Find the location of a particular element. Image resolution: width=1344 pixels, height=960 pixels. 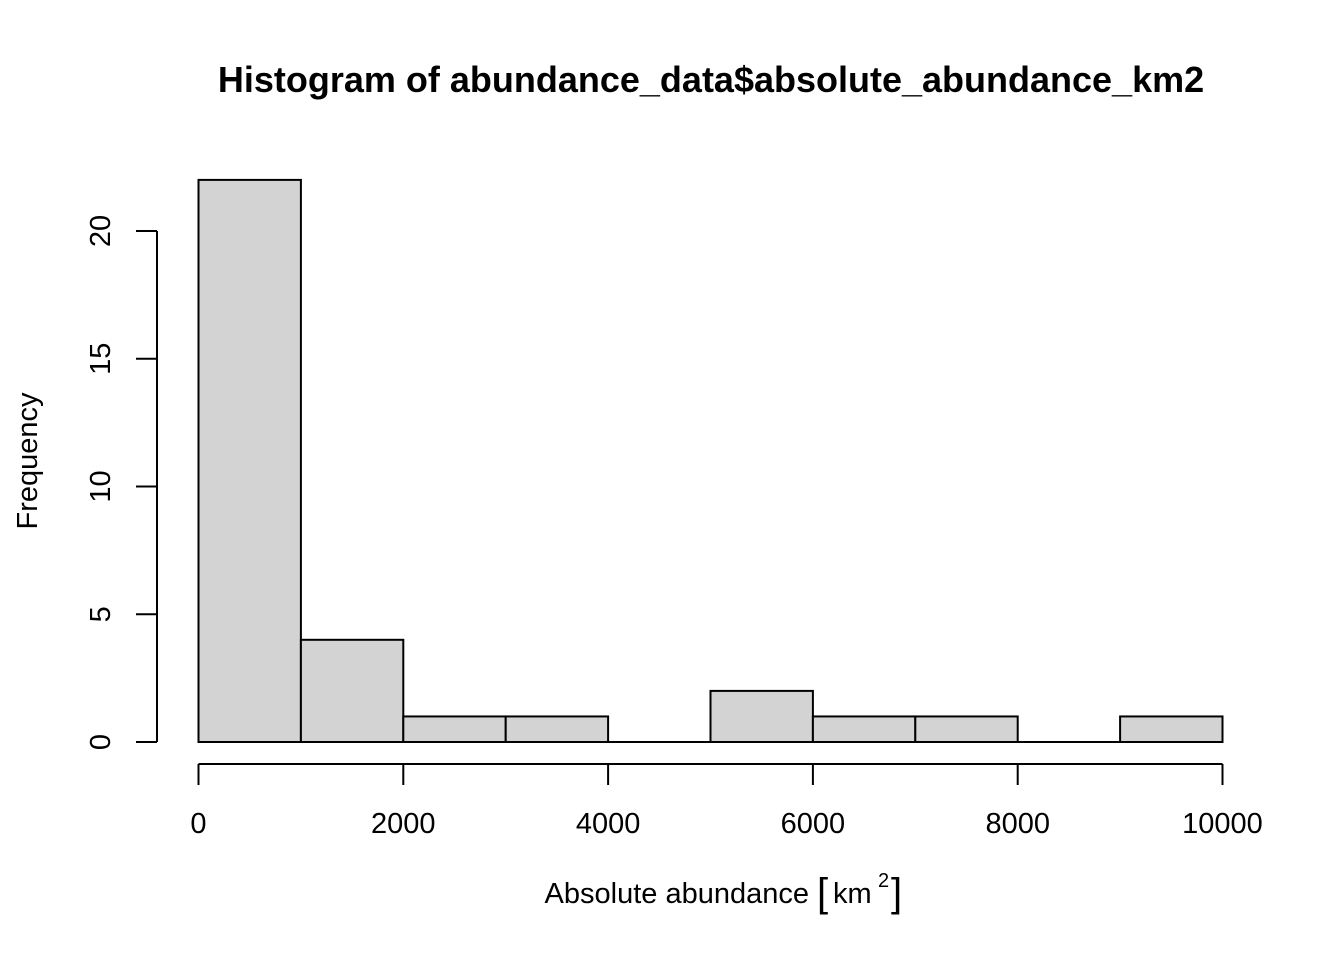

x-tick-label: 0 is located at coordinates (198, 824).